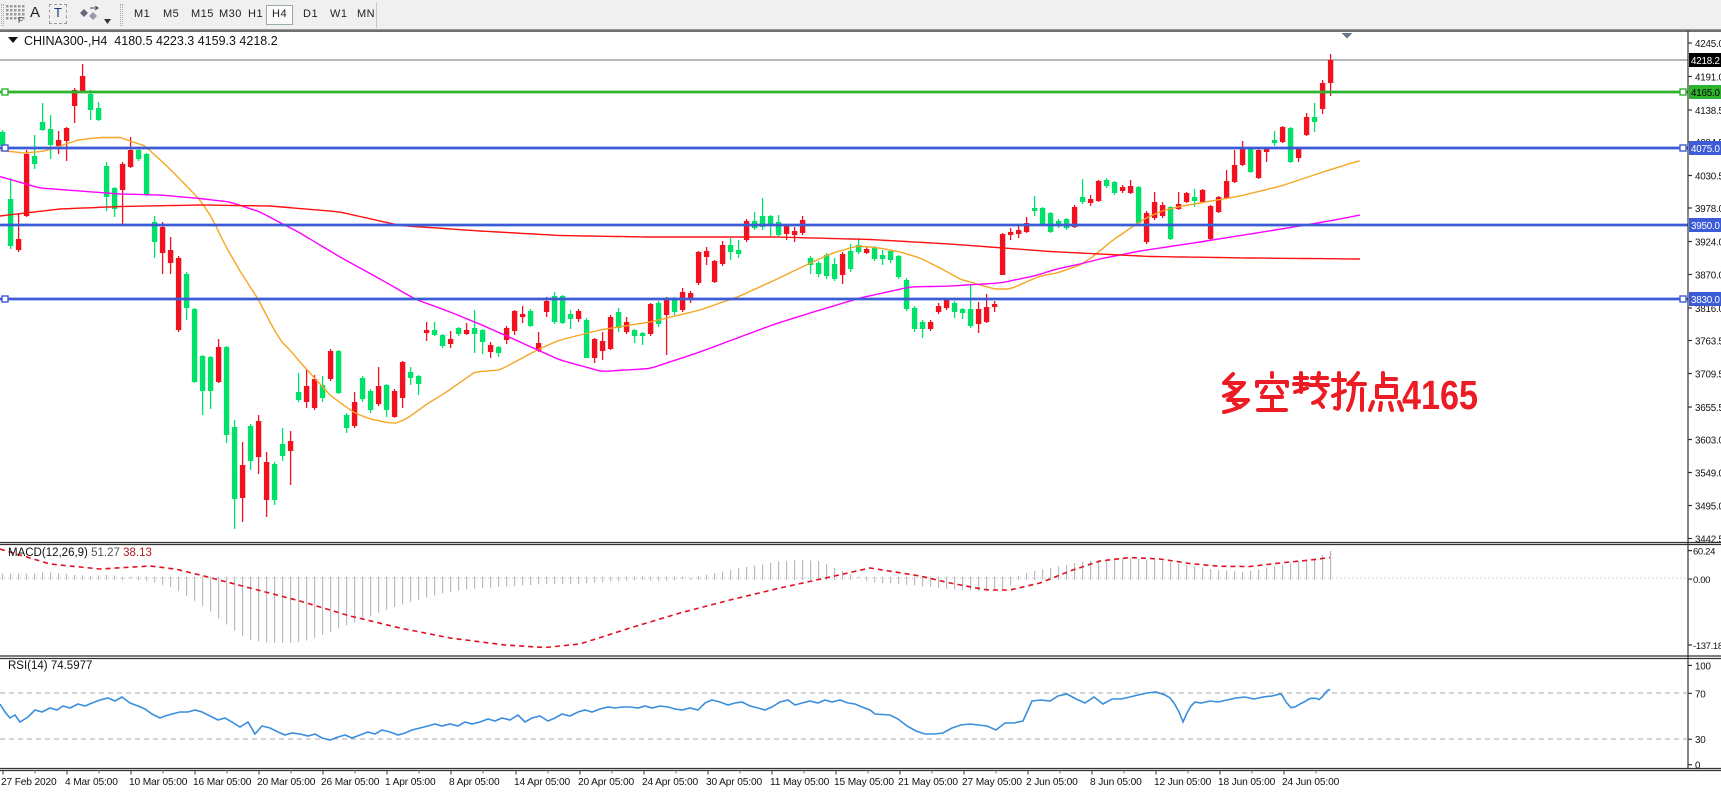  I want to click on svg-text: 3830.0, so click(1706, 300).